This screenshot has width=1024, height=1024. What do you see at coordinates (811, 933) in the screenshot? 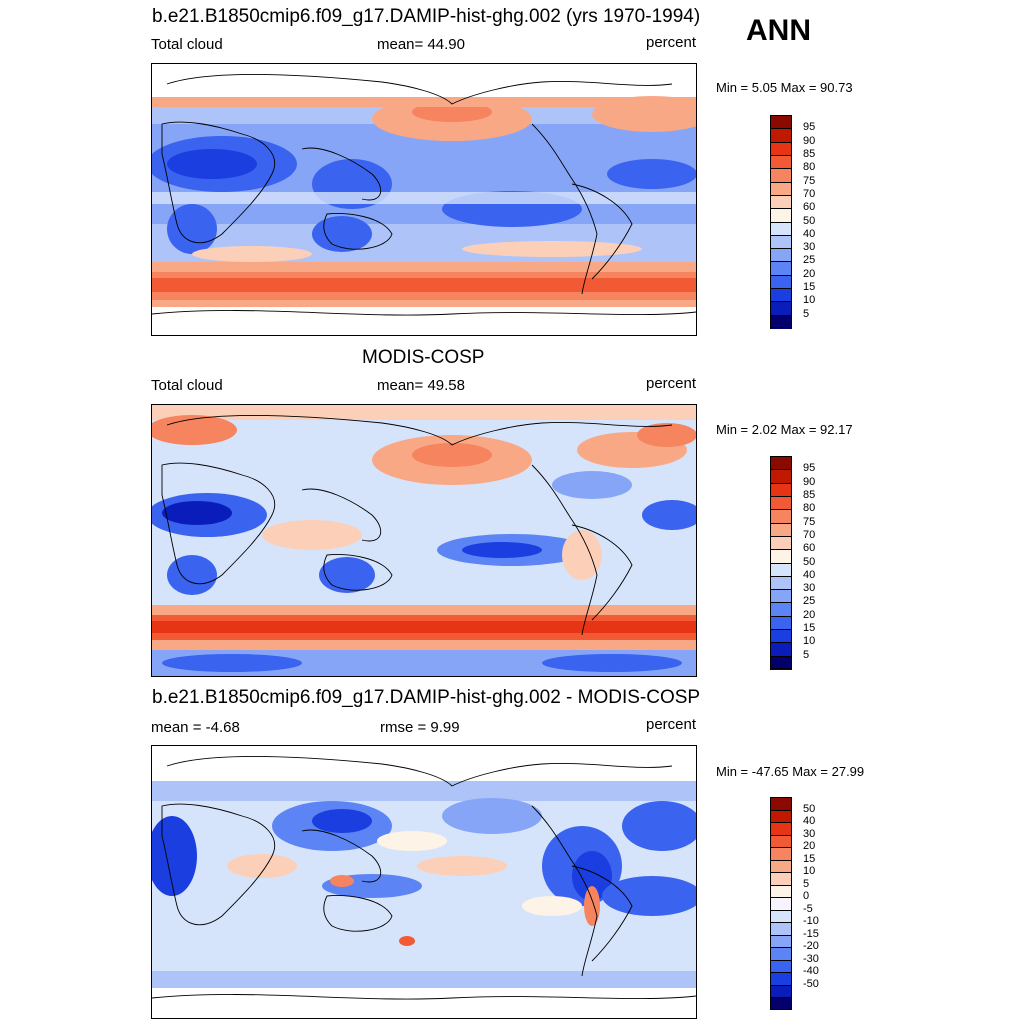
I see `colorbar-label: -15` at bounding box center [811, 933].